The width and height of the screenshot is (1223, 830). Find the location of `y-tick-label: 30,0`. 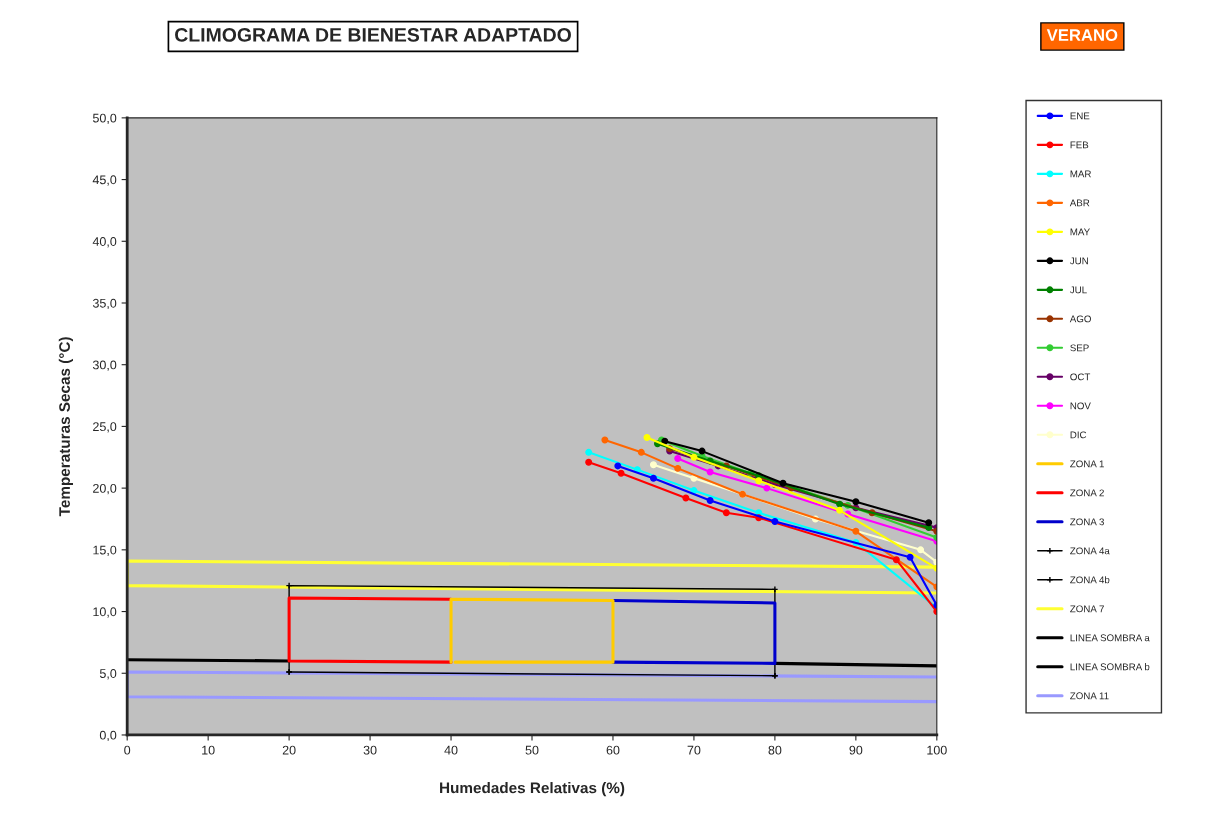

y-tick-label: 30,0 is located at coordinates (104, 365).